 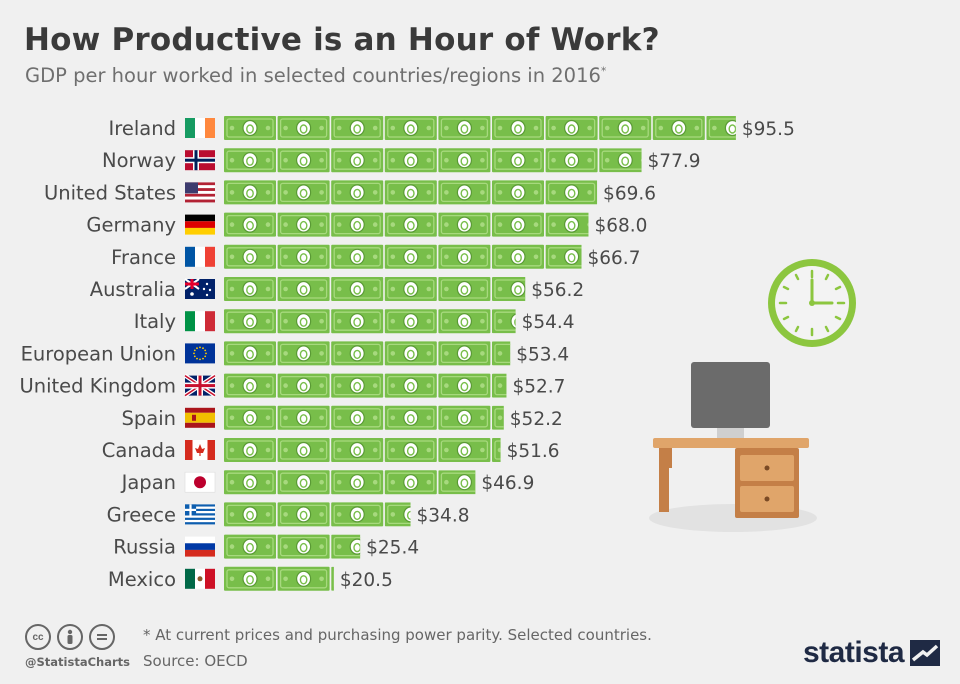 I want to click on chart-title: How Productive is an Hour of Work?, so click(x=342, y=40).